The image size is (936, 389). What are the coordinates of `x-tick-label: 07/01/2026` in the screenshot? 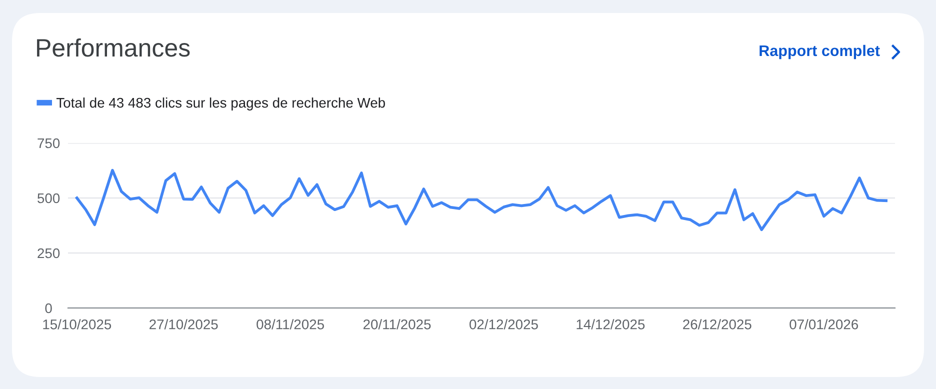 It's located at (824, 324).